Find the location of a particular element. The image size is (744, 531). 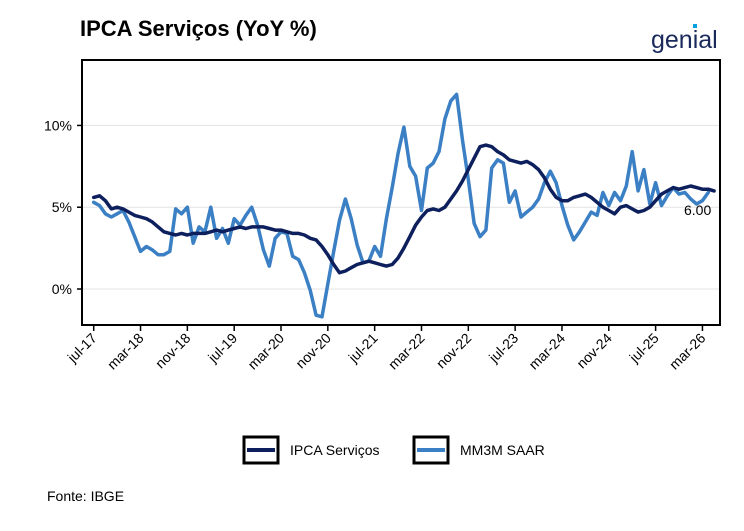

x-tick-label: nov-18 is located at coordinates (173, 351).